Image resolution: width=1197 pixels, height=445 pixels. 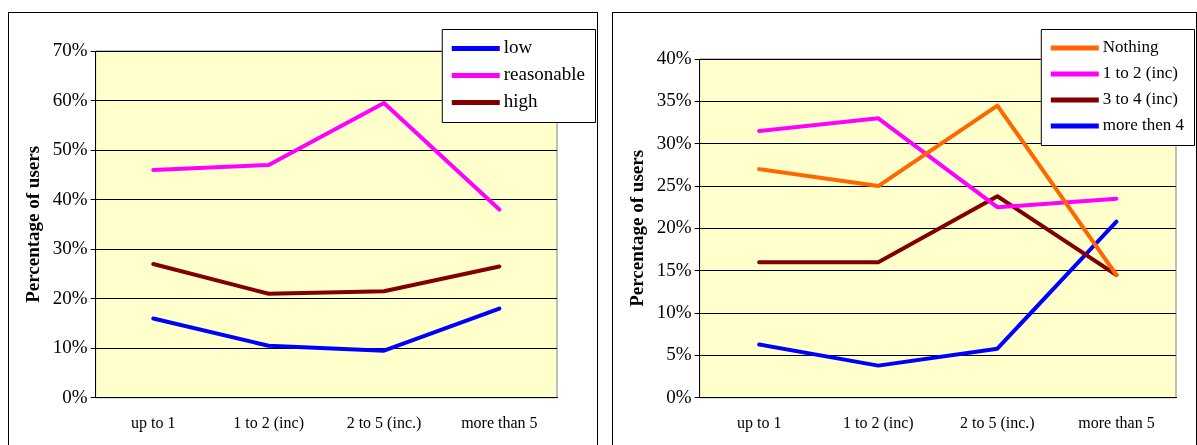 What do you see at coordinates (518, 47) in the screenshot?
I see `legend-label: low` at bounding box center [518, 47].